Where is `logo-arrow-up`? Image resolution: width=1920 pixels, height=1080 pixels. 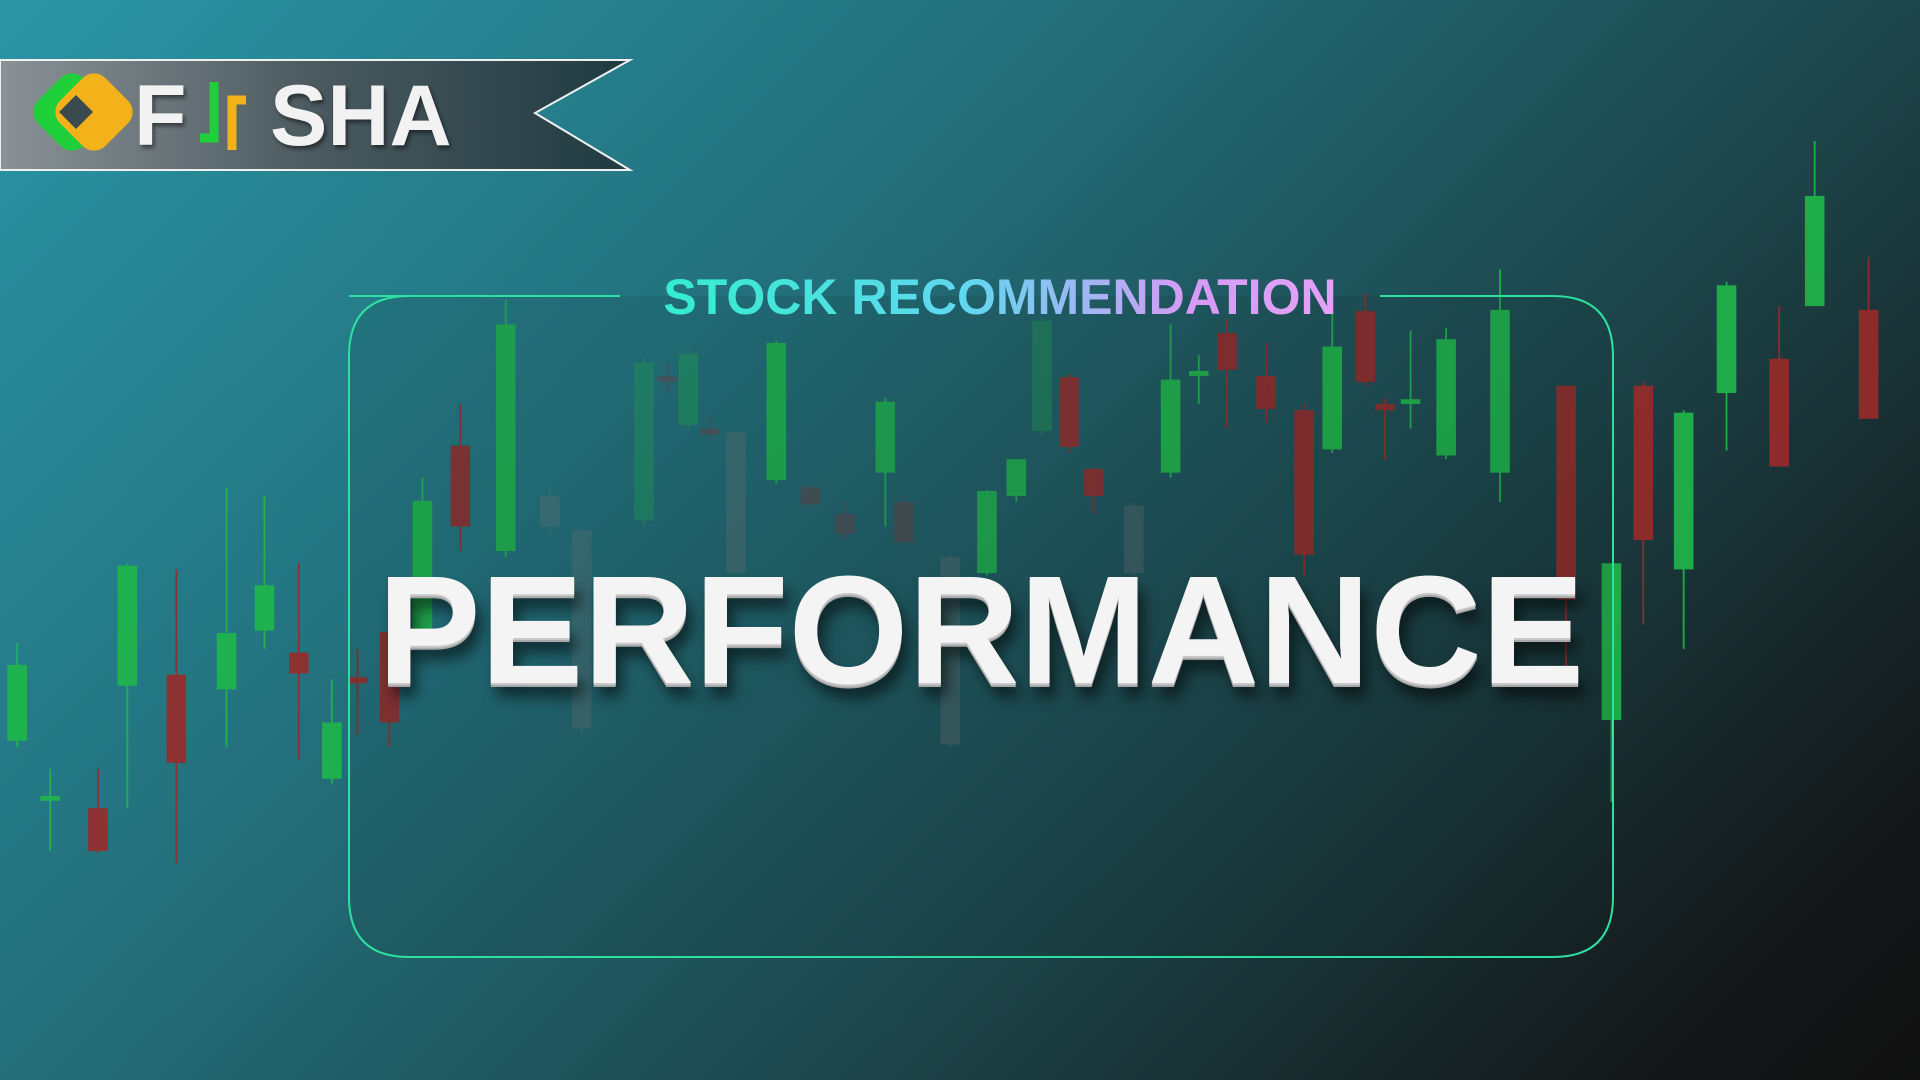
logo-arrow-up is located at coordinates (236, 122).